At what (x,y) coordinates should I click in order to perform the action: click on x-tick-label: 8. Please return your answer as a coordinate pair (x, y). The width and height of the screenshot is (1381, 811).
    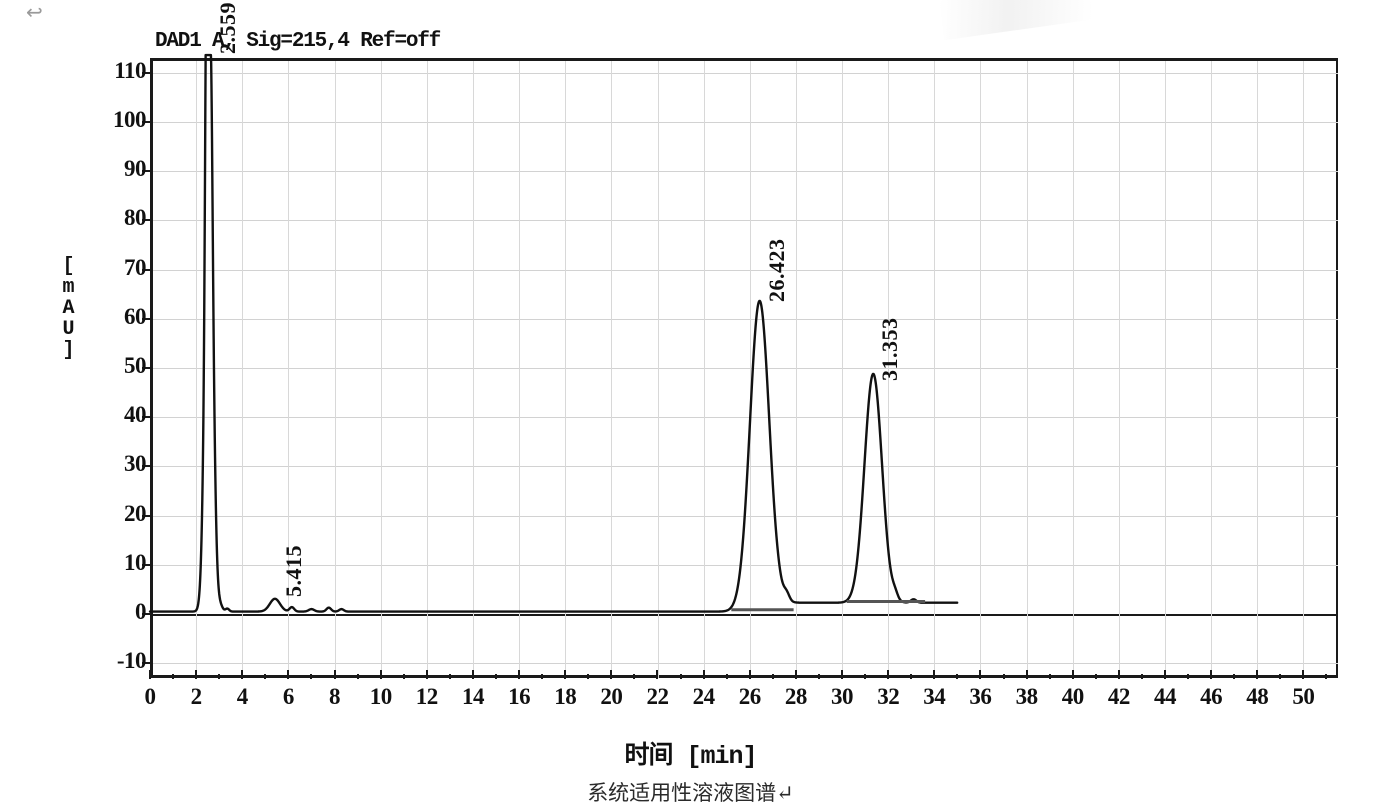
    Looking at the image, I should click on (335, 696).